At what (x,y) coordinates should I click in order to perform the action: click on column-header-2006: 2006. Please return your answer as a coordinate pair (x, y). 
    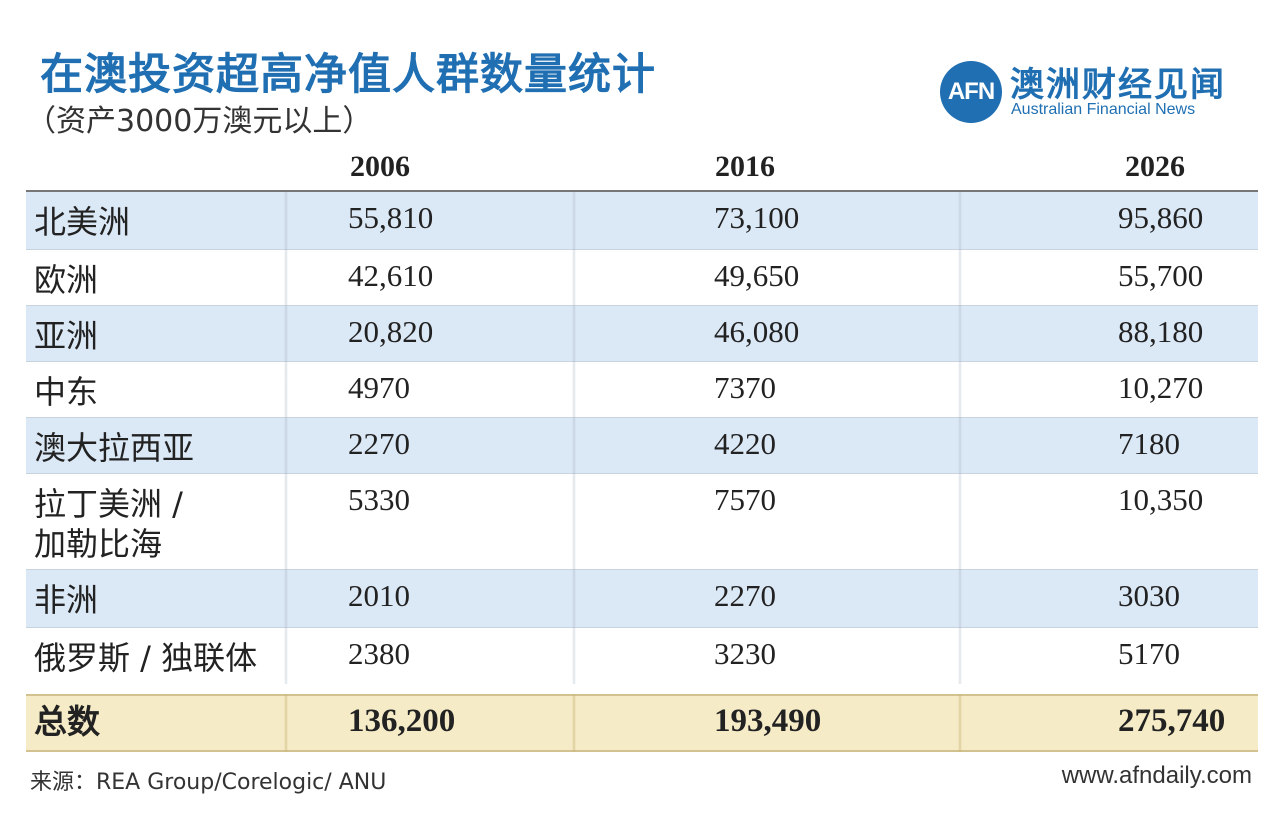
    Looking at the image, I should click on (380, 166).